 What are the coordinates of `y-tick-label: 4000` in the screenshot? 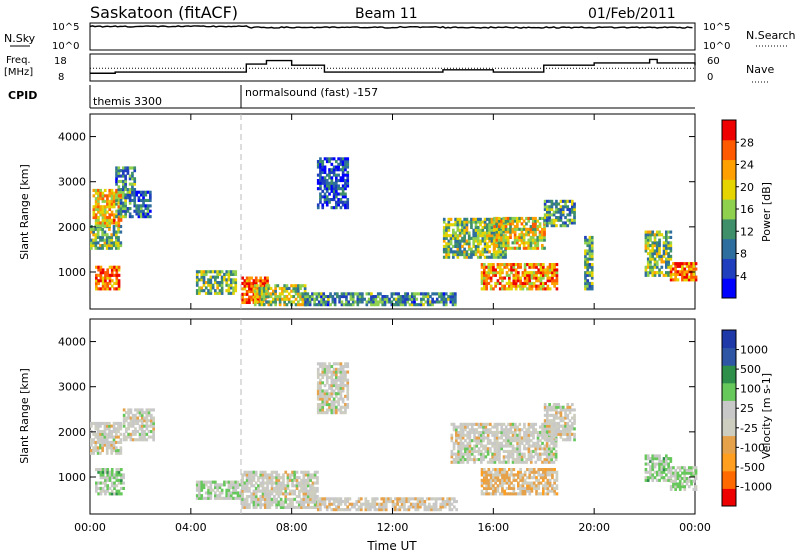 It's located at (72, 342).